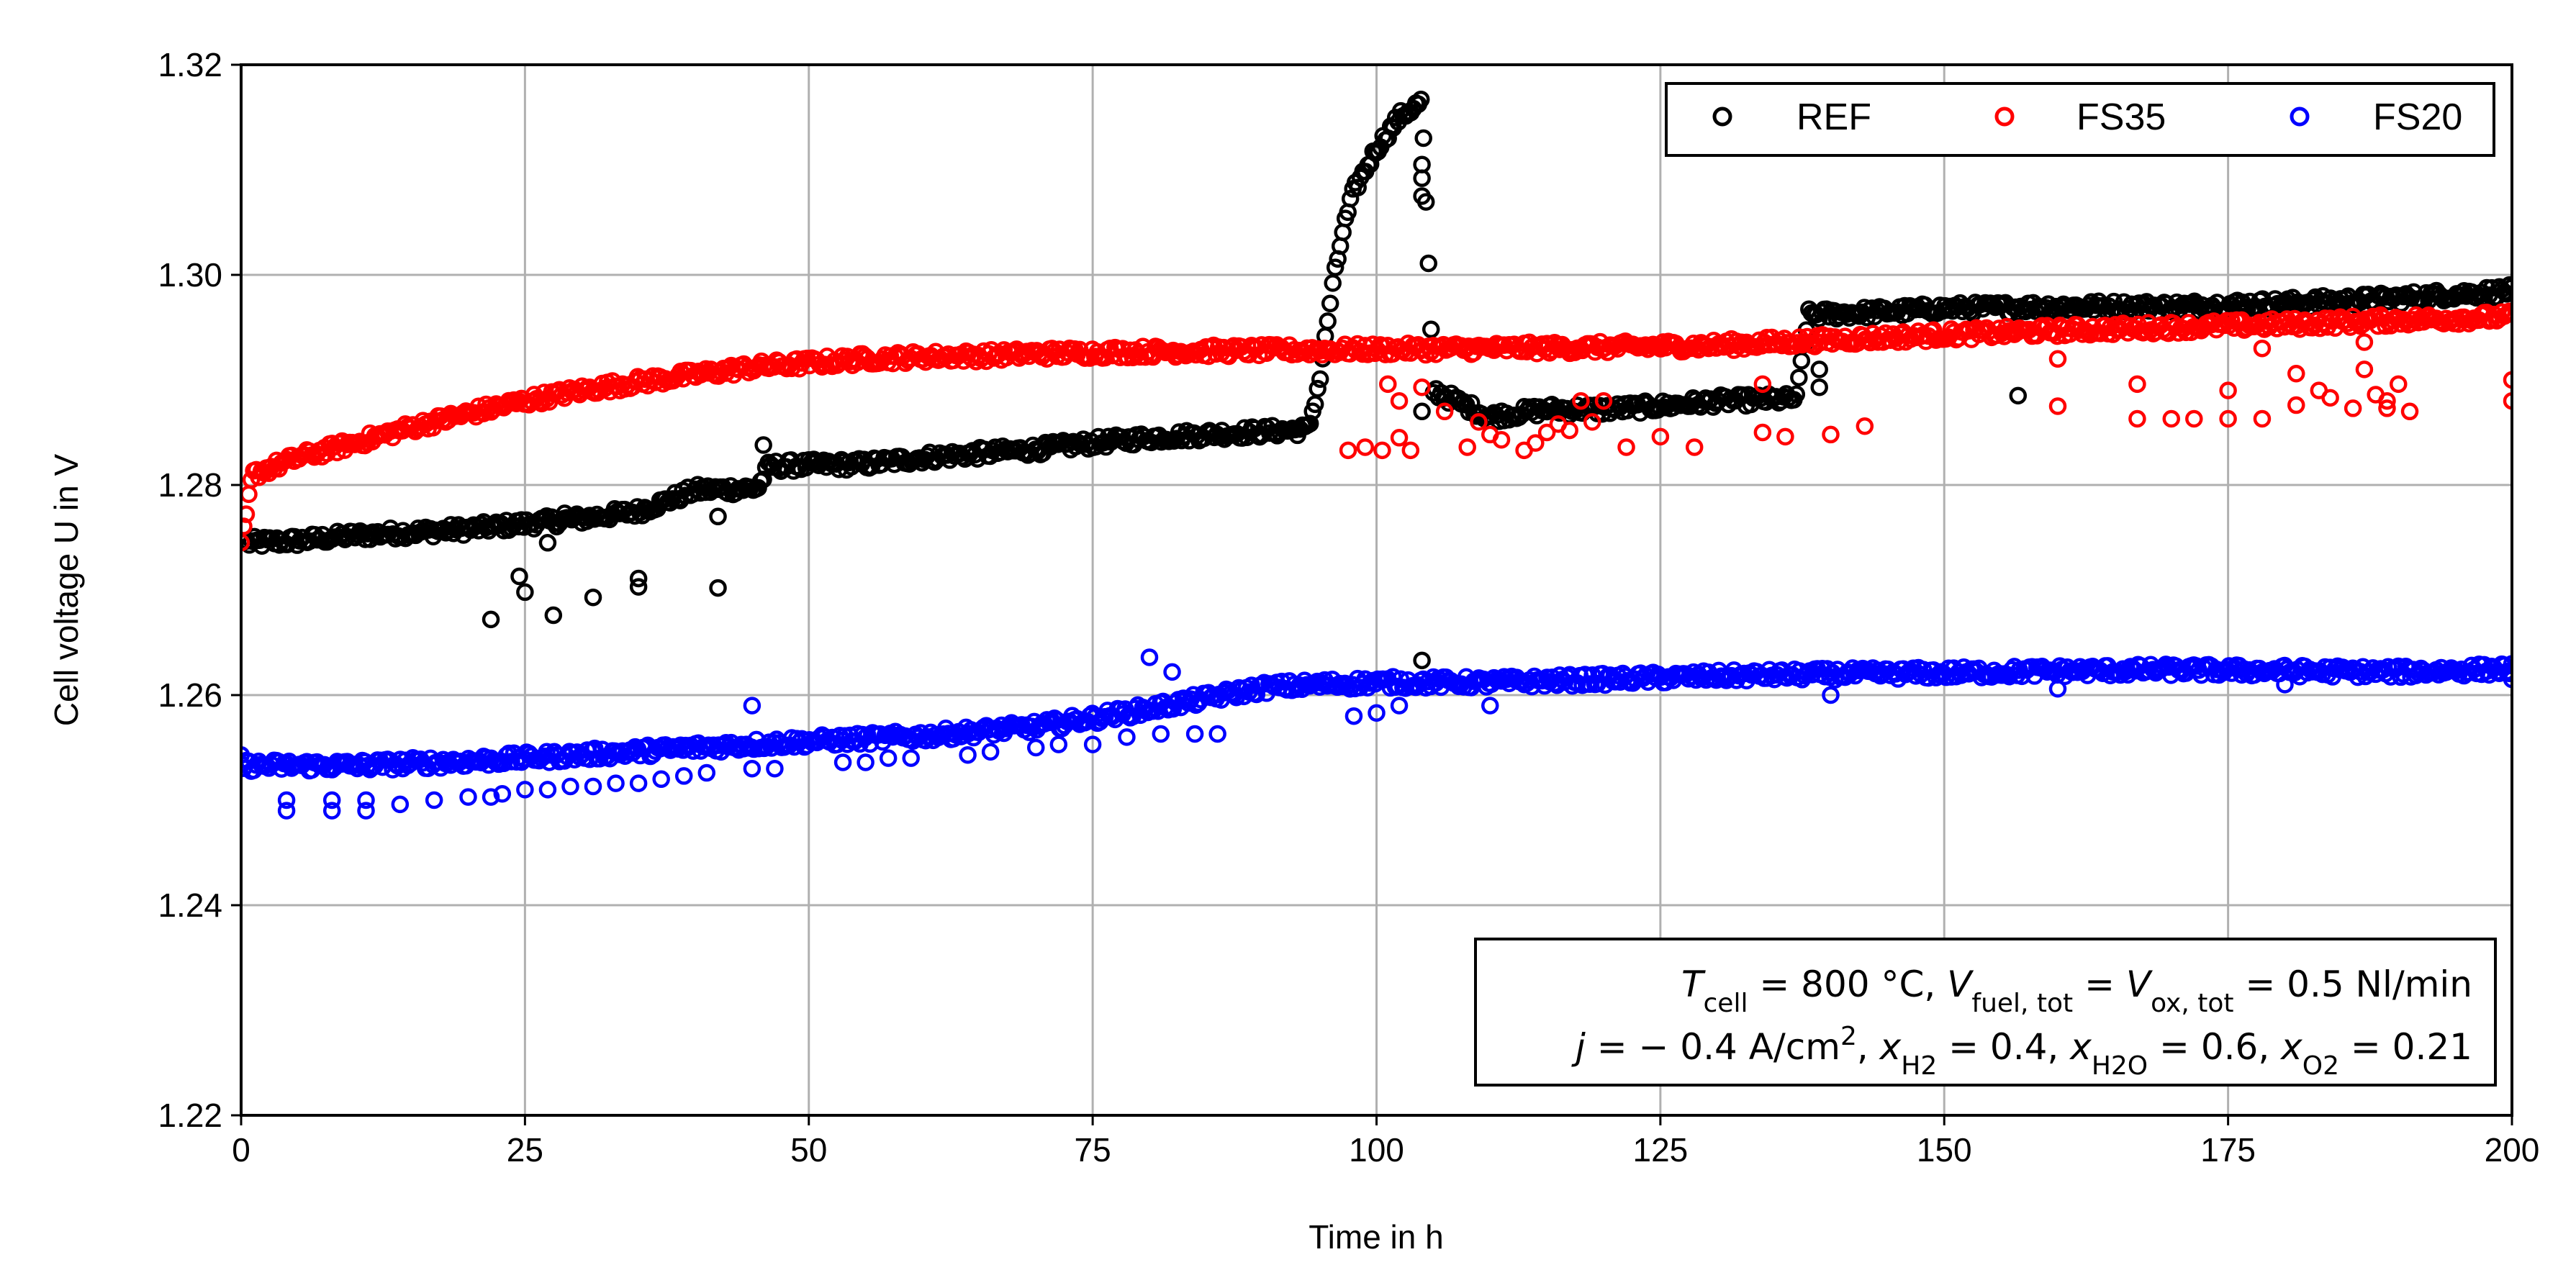  What do you see at coordinates (2512, 1150) in the screenshot?
I see `x-tick-label: 200` at bounding box center [2512, 1150].